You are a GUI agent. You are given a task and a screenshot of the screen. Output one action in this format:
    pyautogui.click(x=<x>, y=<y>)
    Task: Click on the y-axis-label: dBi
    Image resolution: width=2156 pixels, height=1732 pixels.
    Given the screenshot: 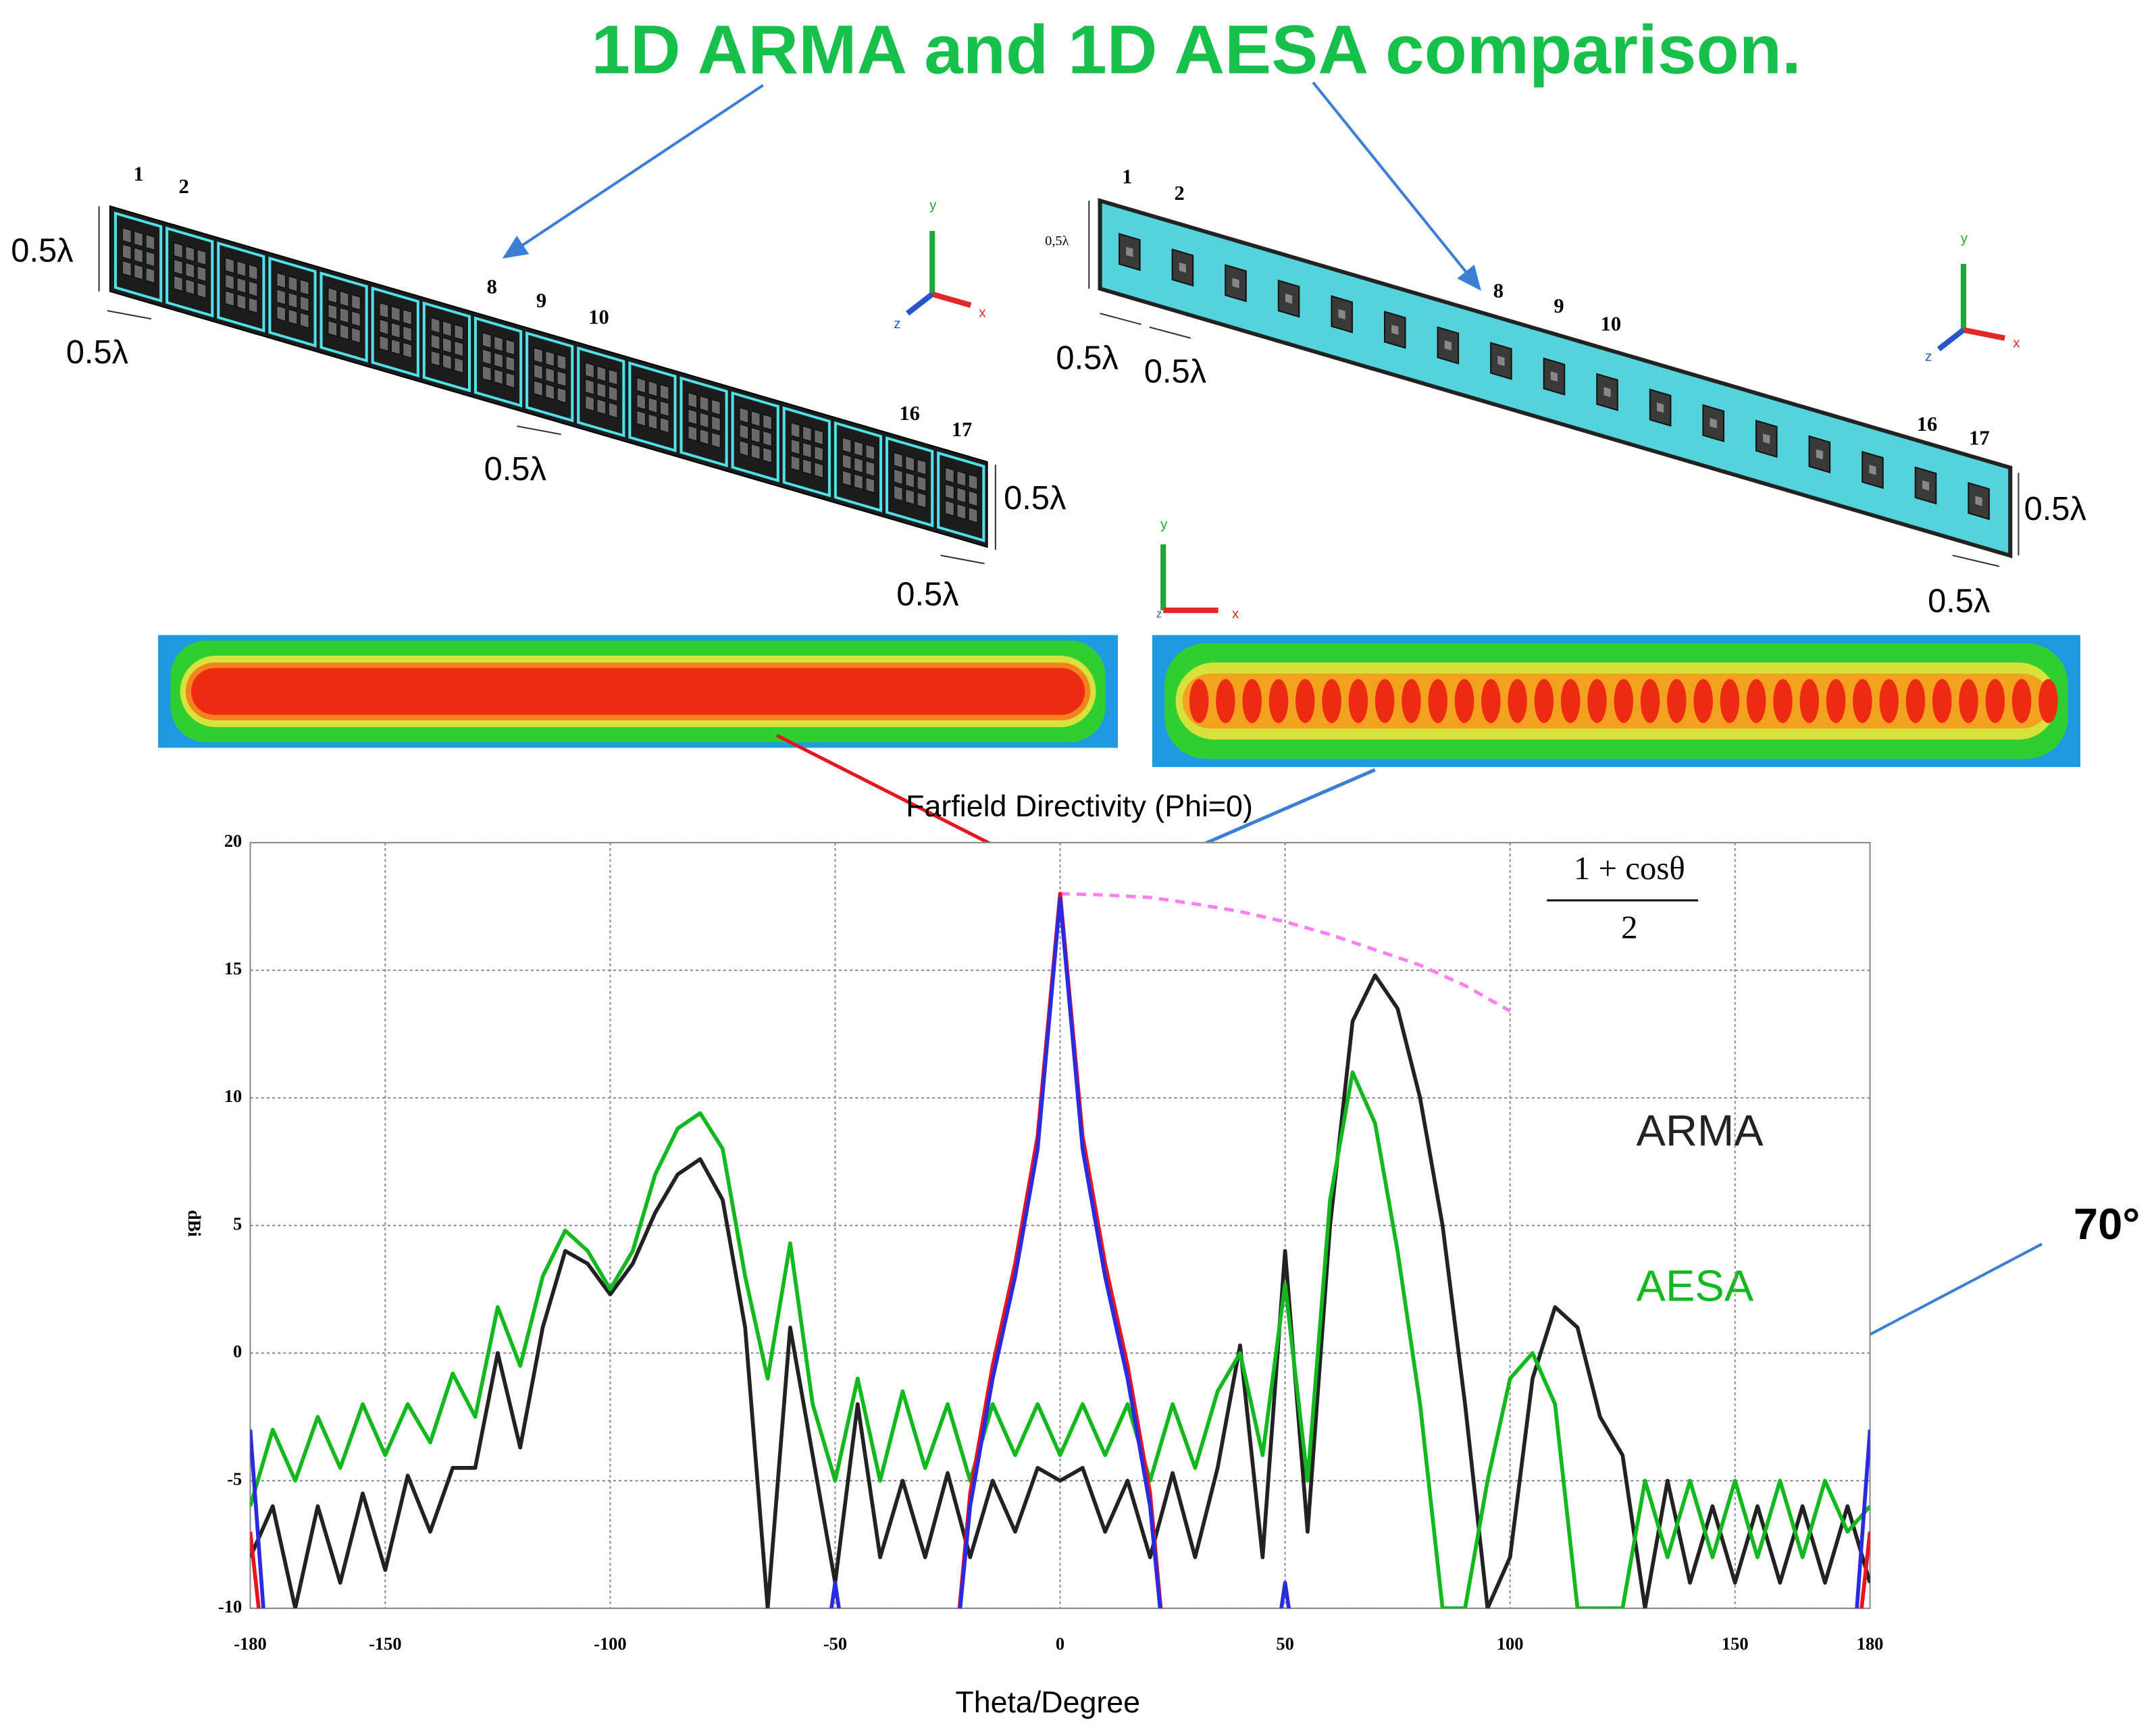 What is the action you would take?
    pyautogui.click(x=194, y=1223)
    